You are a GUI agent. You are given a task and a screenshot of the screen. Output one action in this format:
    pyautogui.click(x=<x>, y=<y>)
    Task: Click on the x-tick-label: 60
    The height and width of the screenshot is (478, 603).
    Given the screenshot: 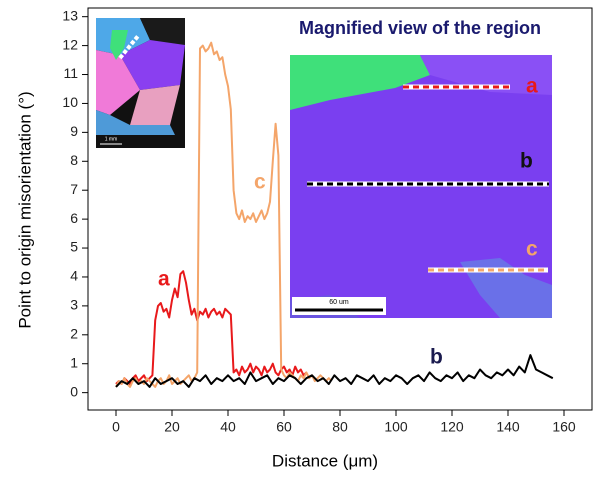 What is the action you would take?
    pyautogui.click(x=284, y=427)
    